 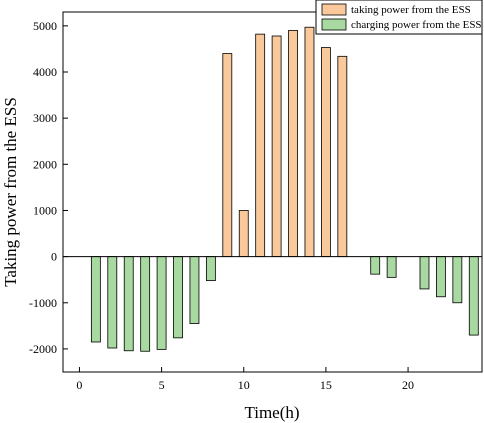 I want to click on legend-swatch-charging, so click(x=334, y=24).